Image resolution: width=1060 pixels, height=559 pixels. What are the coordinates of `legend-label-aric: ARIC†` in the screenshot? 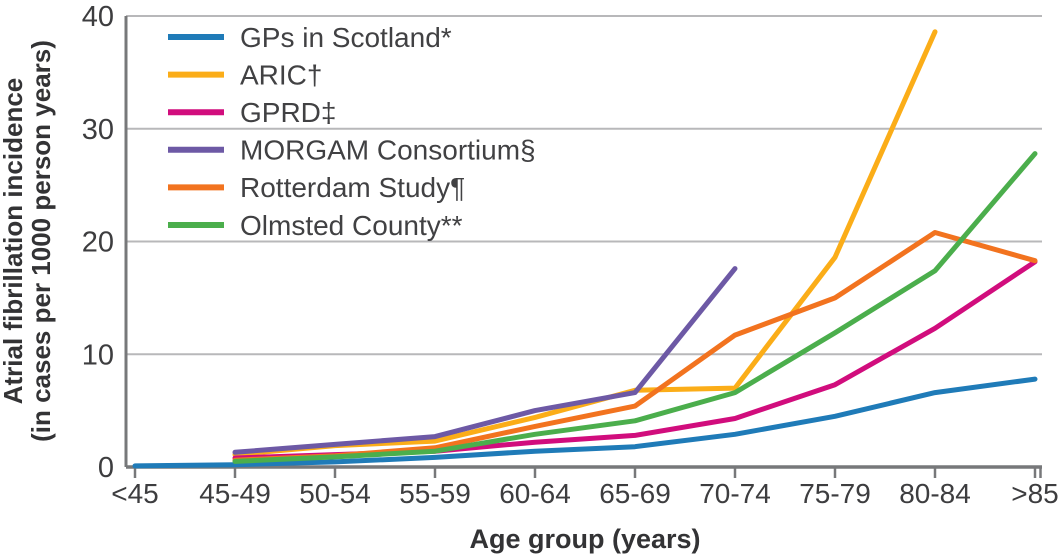 It's located at (281, 74).